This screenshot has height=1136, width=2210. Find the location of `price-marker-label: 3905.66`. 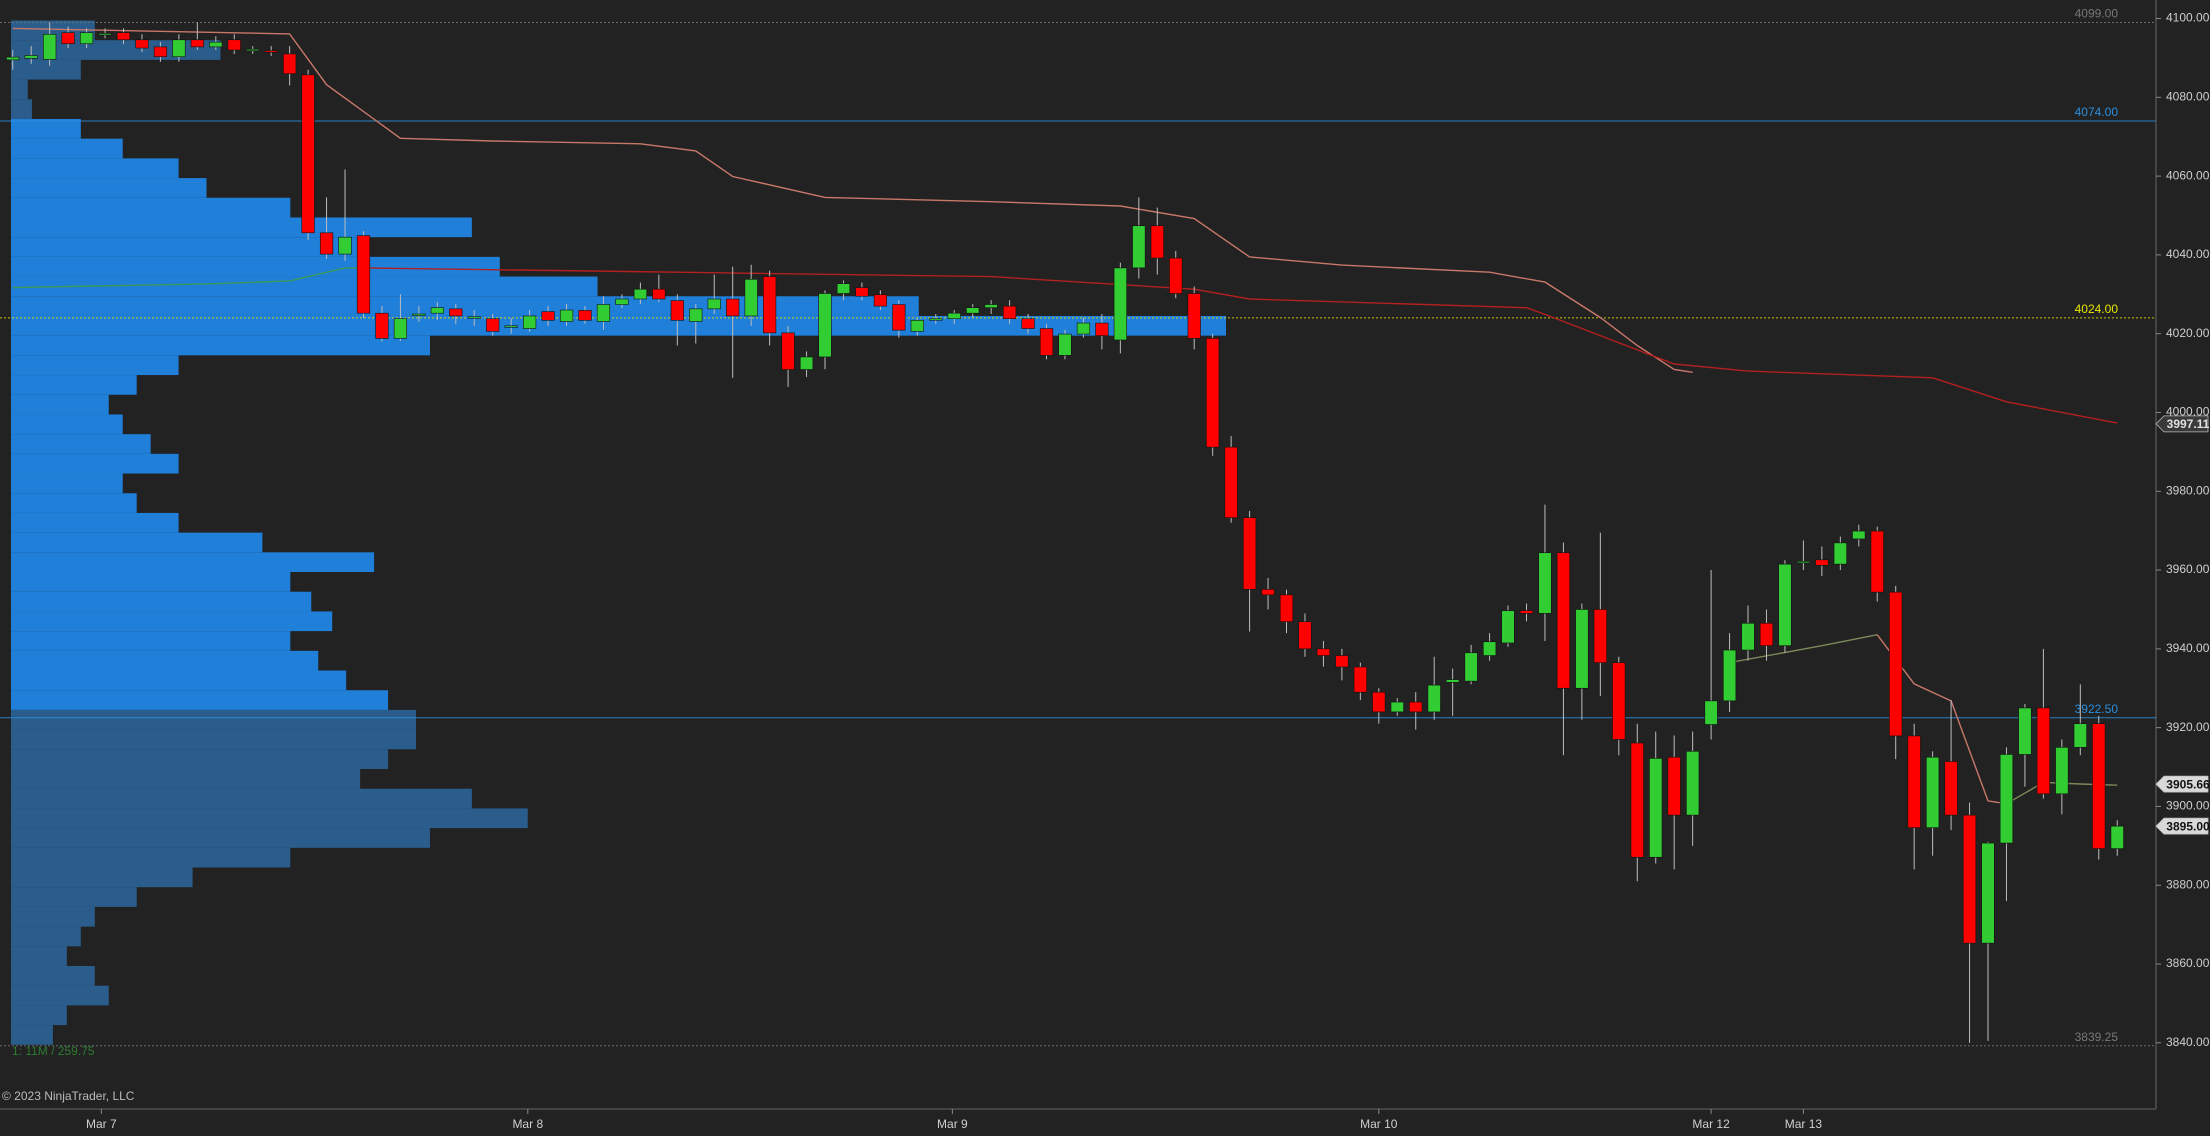

price-marker-label: 3905.66 is located at coordinates (2188, 784).